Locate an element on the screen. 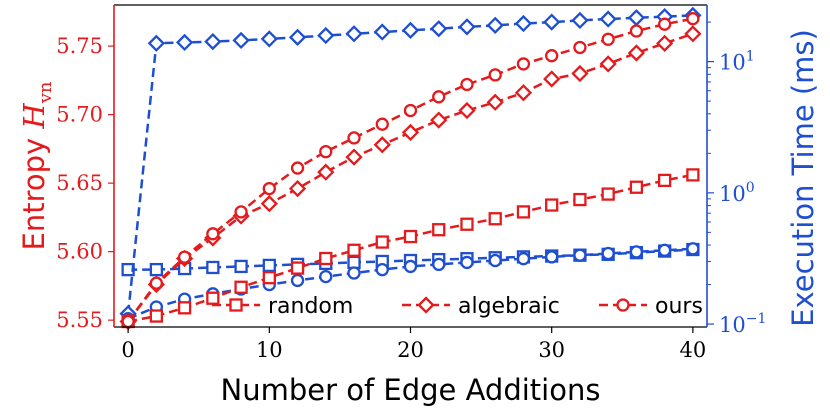  legend-item: algebraic is located at coordinates (481, 306).